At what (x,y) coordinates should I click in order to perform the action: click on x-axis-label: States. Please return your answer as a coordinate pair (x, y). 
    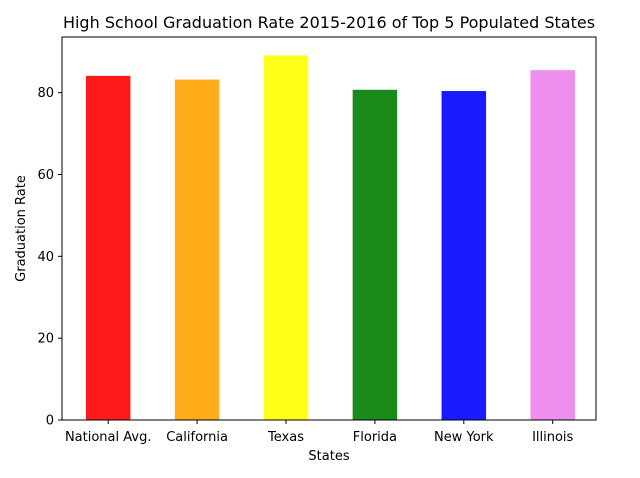
    Looking at the image, I should click on (328, 456).